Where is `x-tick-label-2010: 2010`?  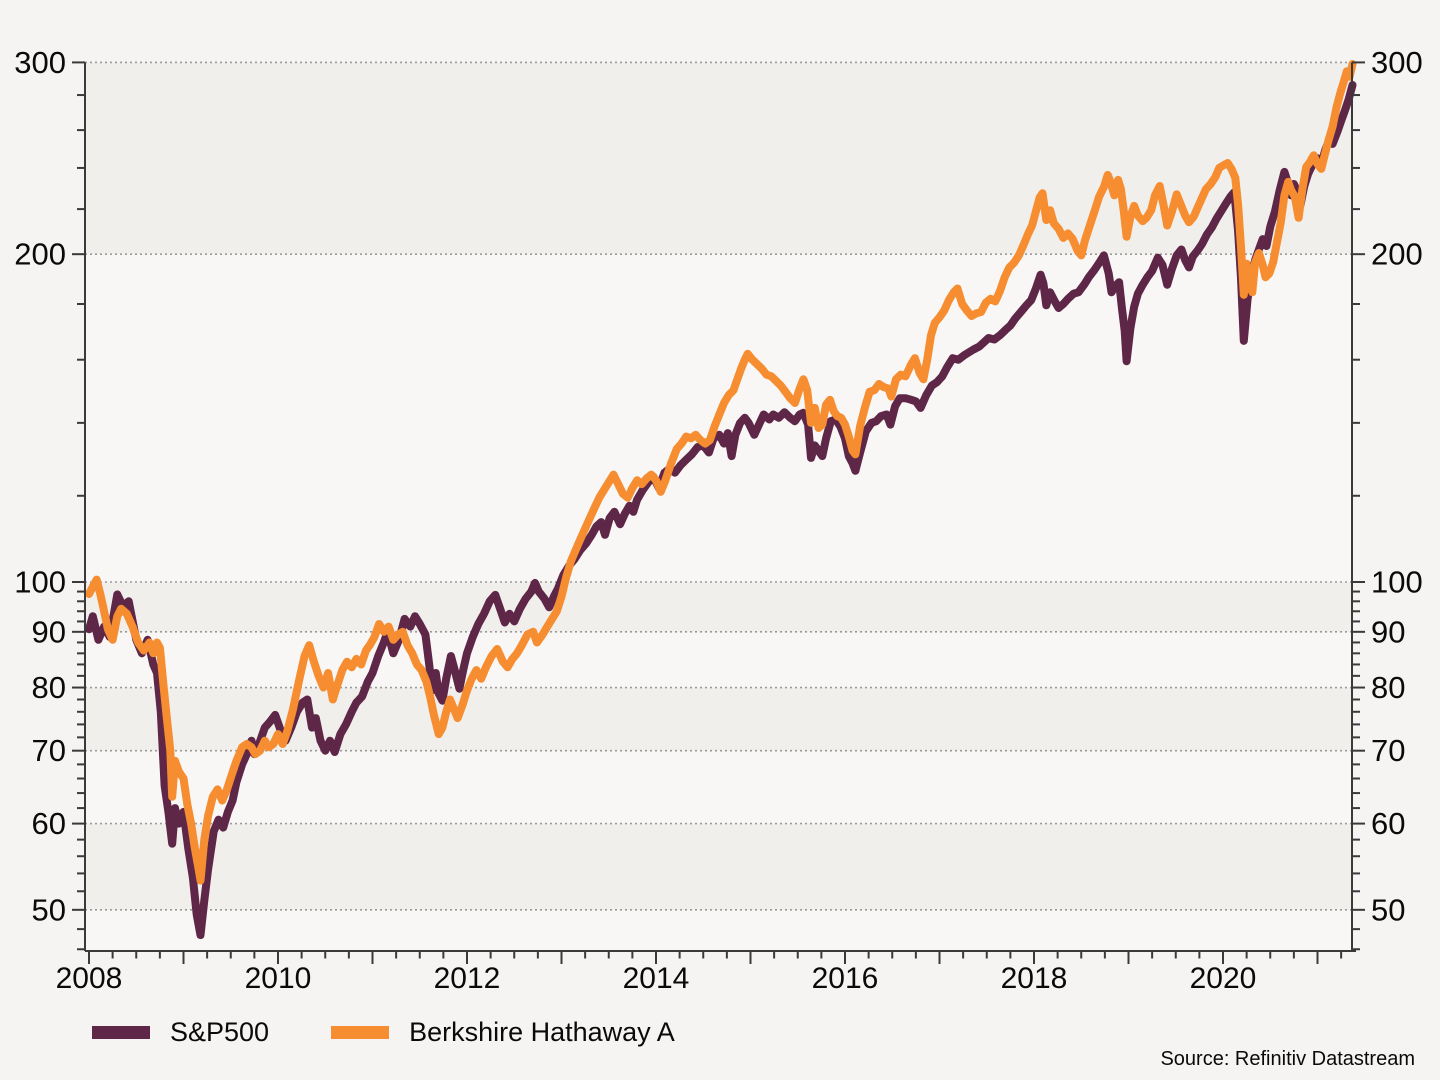
x-tick-label-2010: 2010 is located at coordinates (278, 978).